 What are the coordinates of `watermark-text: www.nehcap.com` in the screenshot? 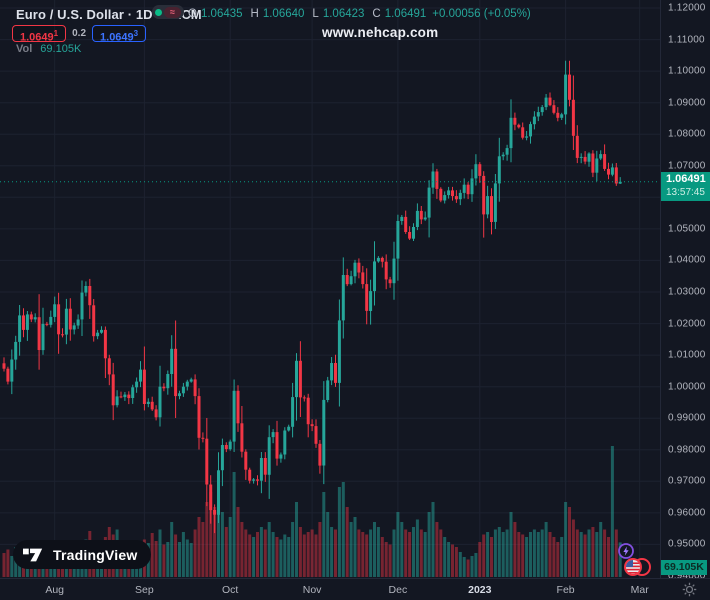 It's located at (380, 32).